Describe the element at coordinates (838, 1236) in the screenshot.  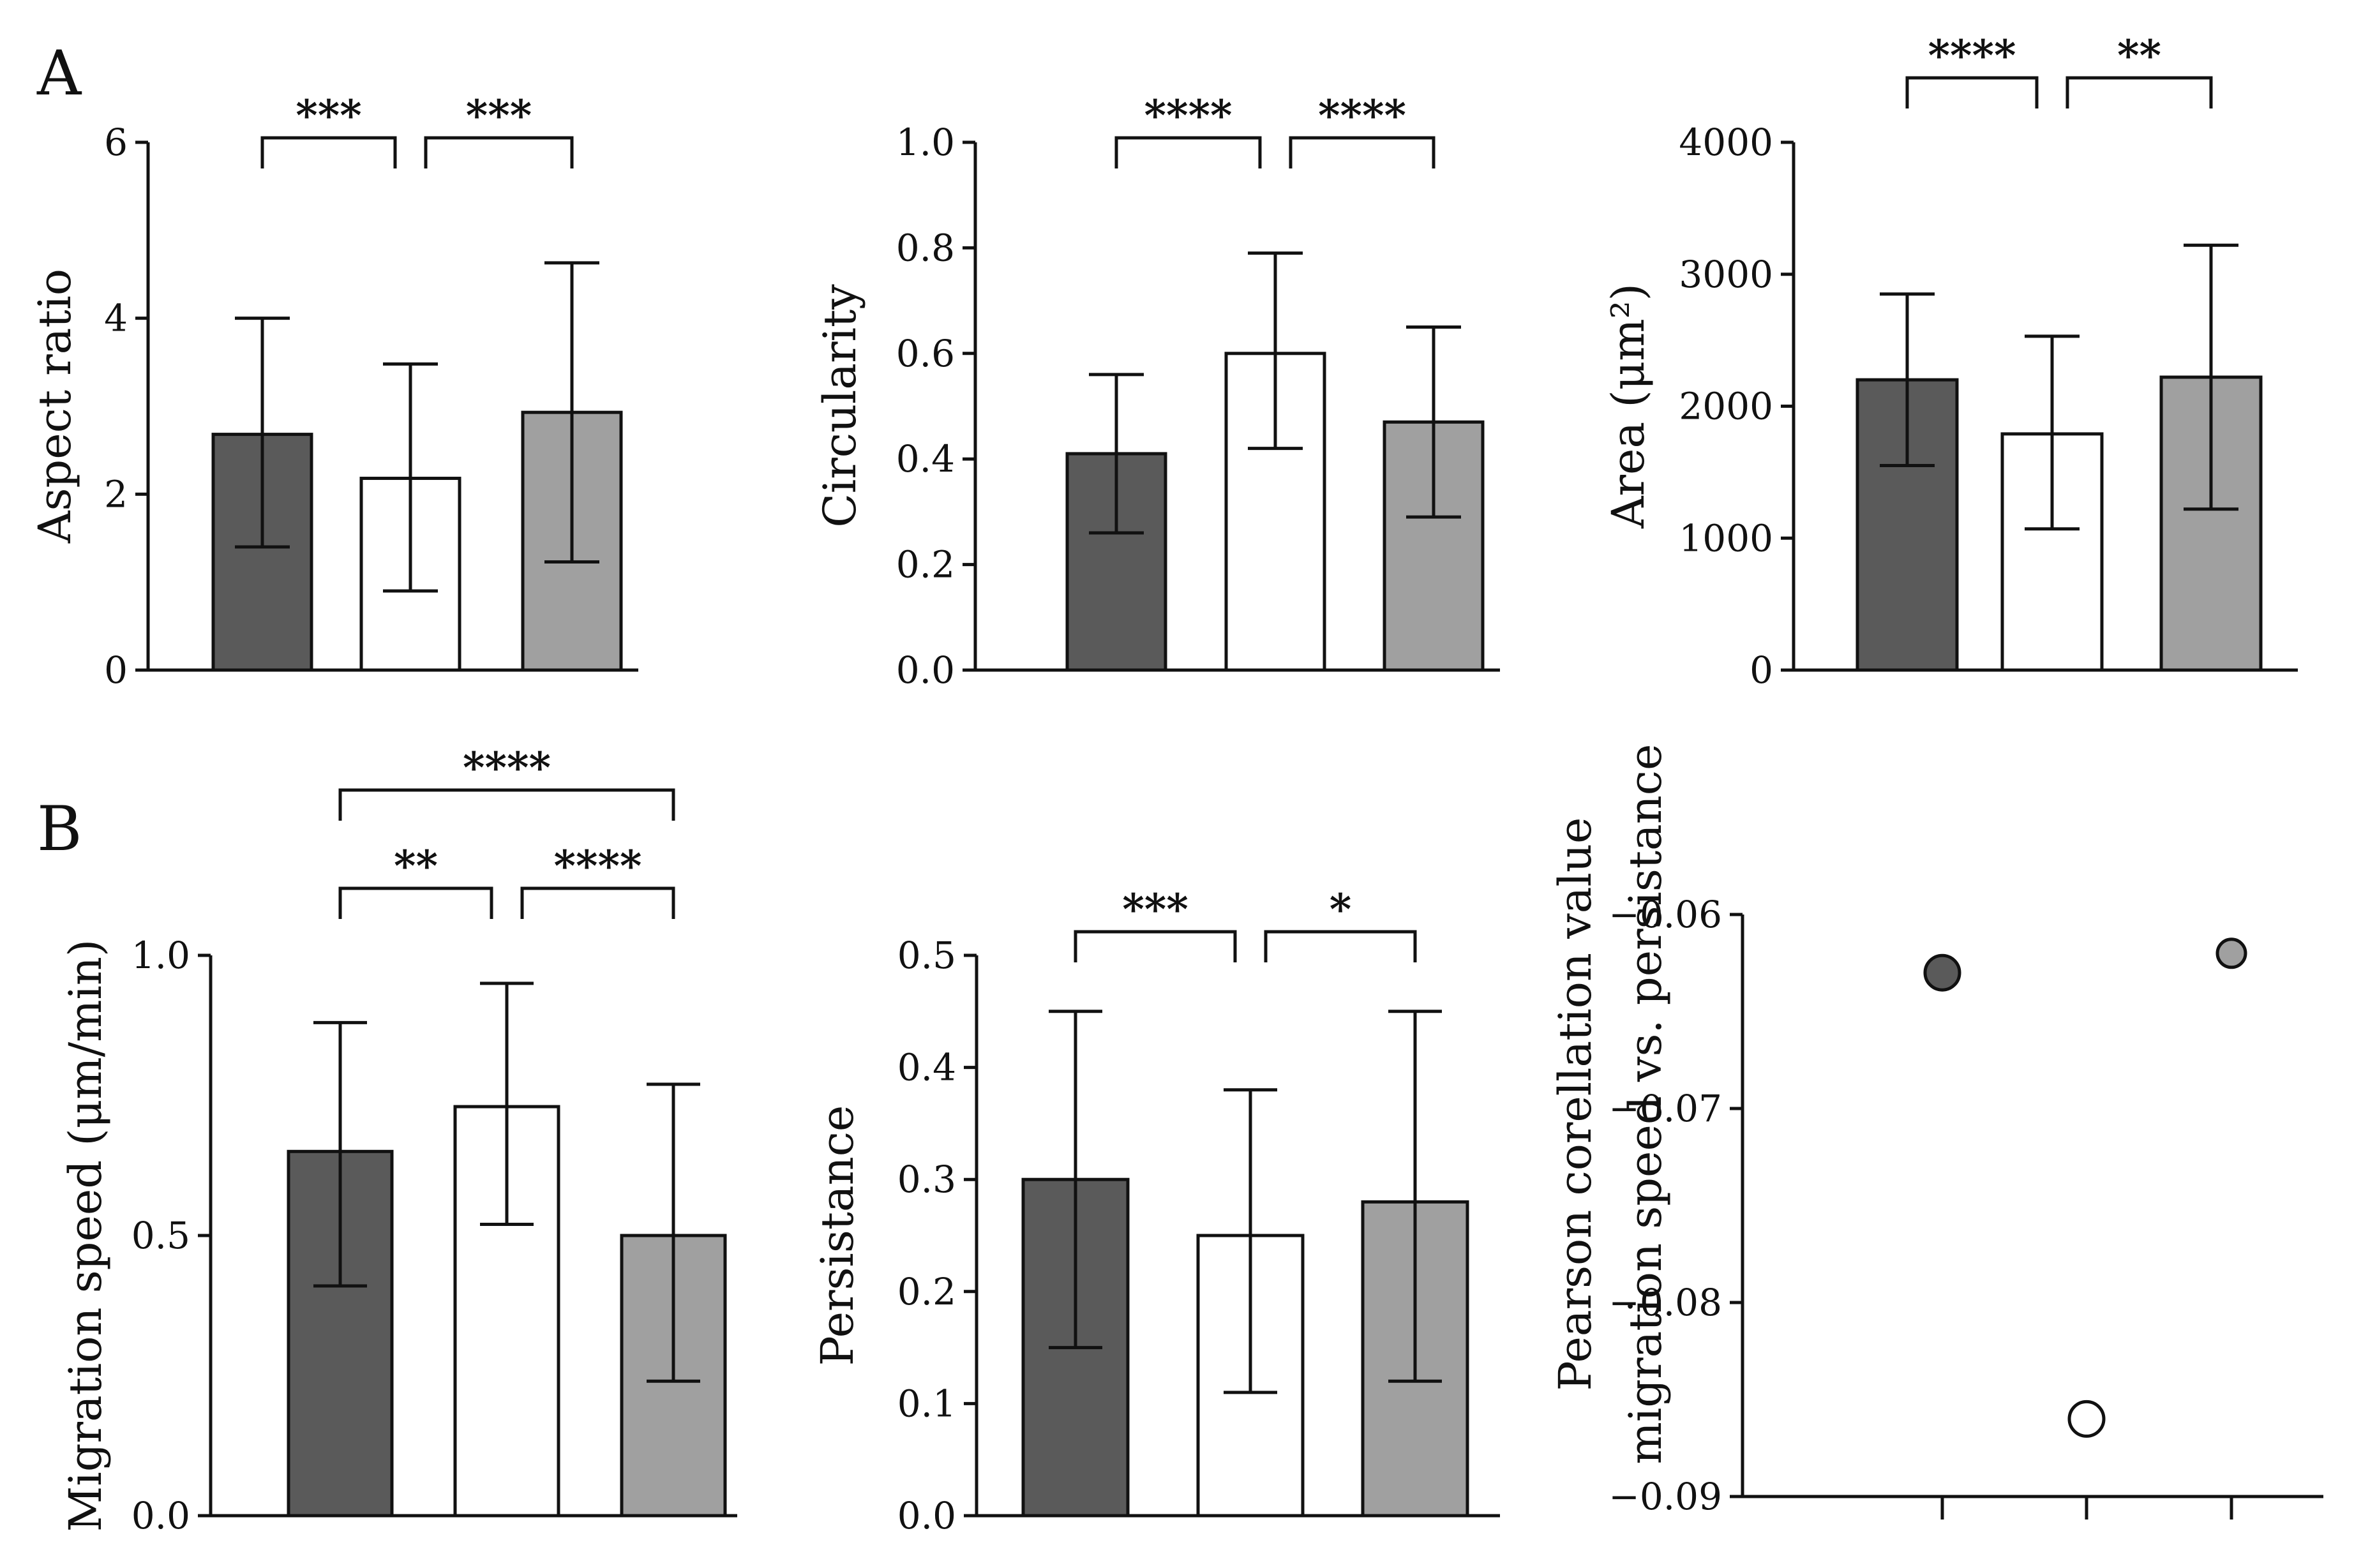
I see `y-axis-title: Persistance` at that location.